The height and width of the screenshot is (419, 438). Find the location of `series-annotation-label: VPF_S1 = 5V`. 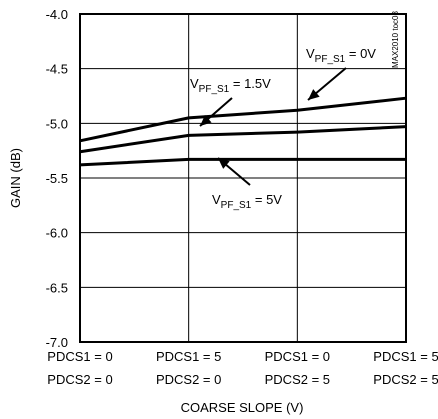

series-annotation-label: VPF_S1 = 5V is located at coordinates (247, 201).